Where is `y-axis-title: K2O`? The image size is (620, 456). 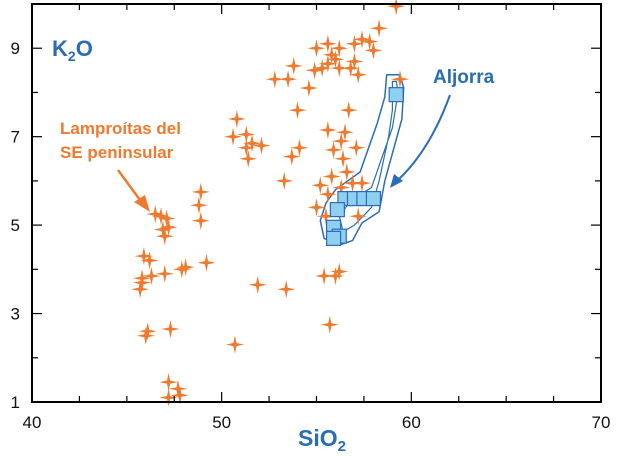
y-axis-title: K2O is located at coordinates (72, 50).